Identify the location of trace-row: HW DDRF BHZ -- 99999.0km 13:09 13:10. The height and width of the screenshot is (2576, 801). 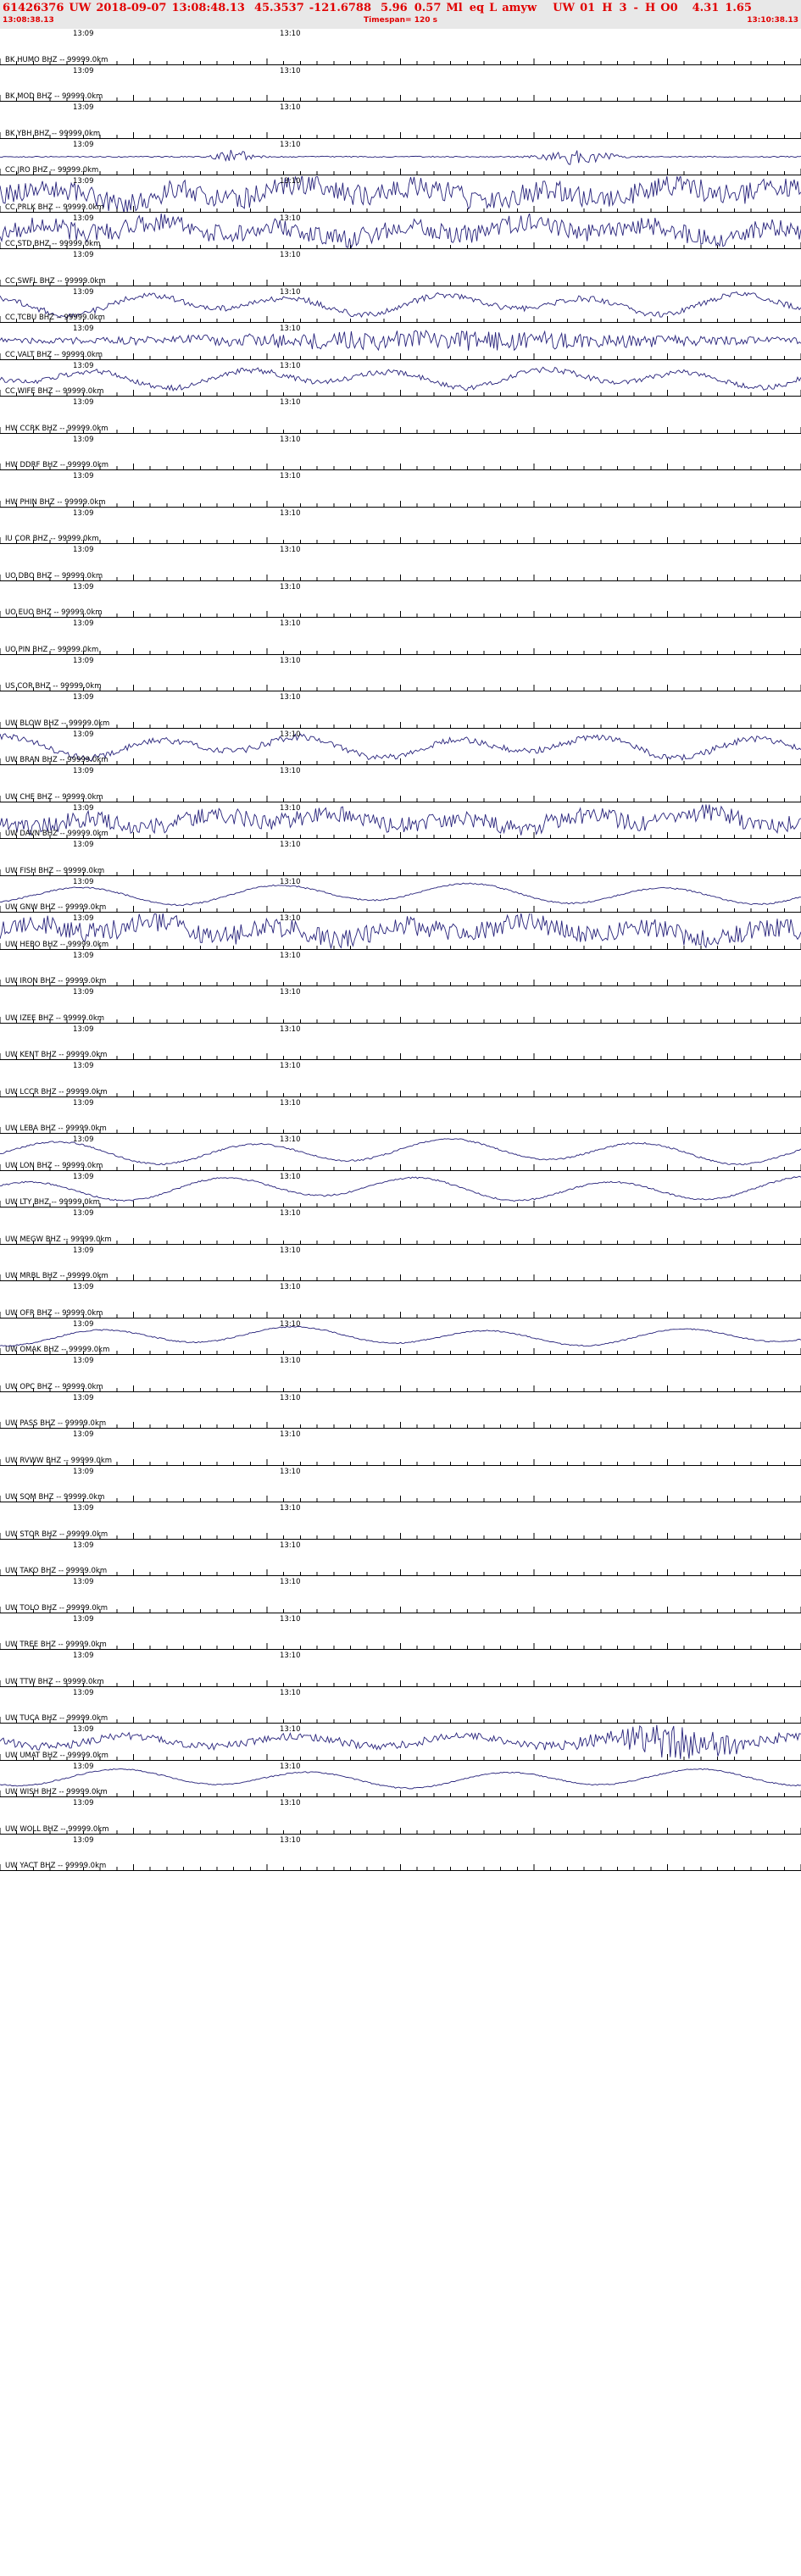
(400, 453).